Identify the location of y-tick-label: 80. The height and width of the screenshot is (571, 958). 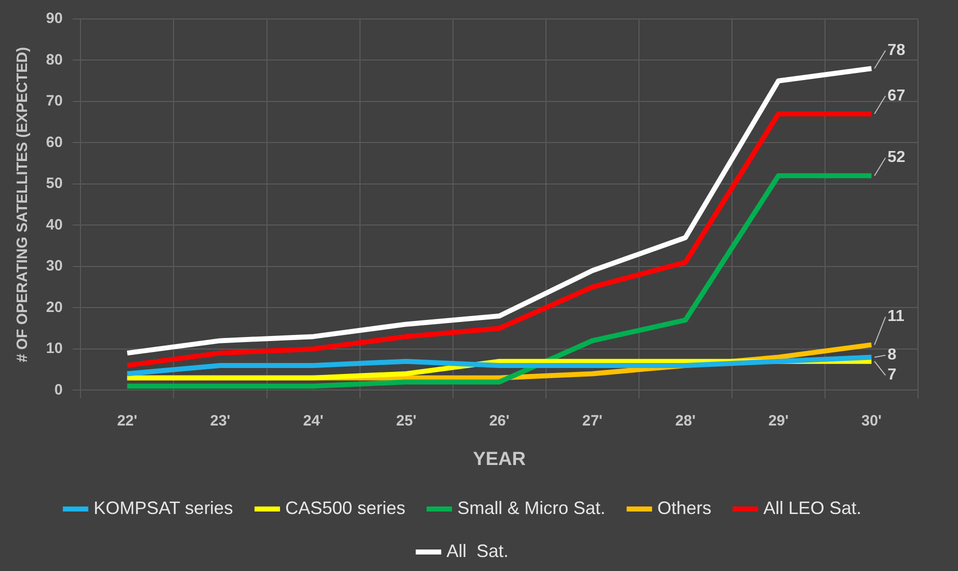
(54, 59).